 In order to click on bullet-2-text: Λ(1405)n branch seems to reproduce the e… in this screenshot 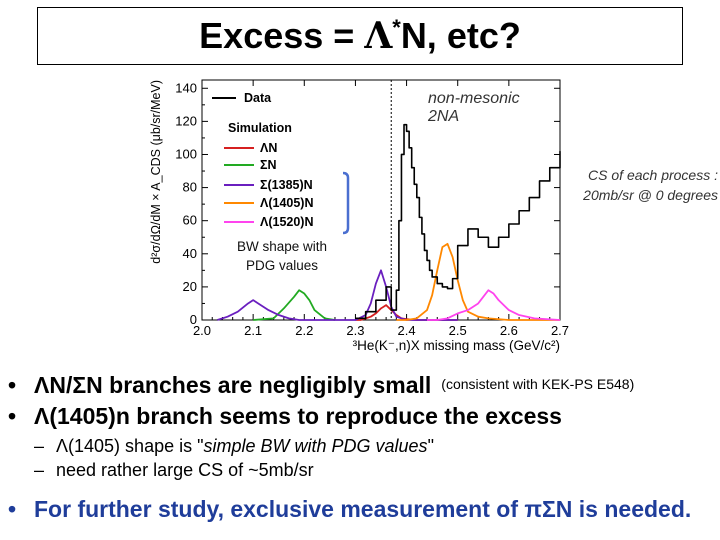, I will do `click(298, 416)`.